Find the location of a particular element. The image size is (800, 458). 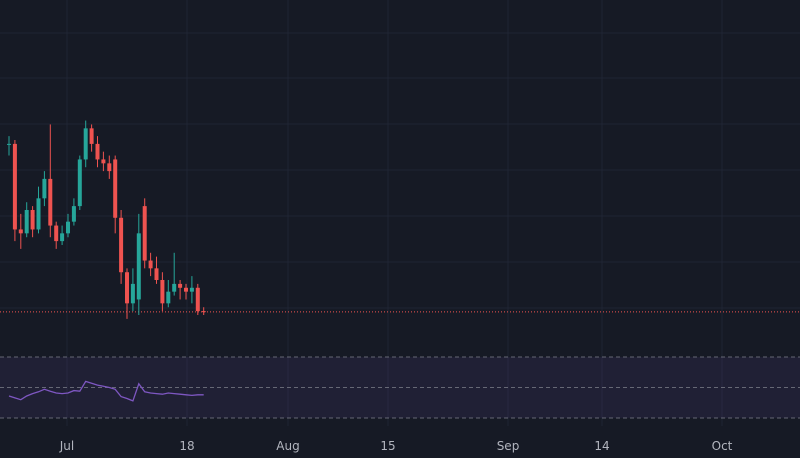

x-tick-15: 15 is located at coordinates (387, 446).